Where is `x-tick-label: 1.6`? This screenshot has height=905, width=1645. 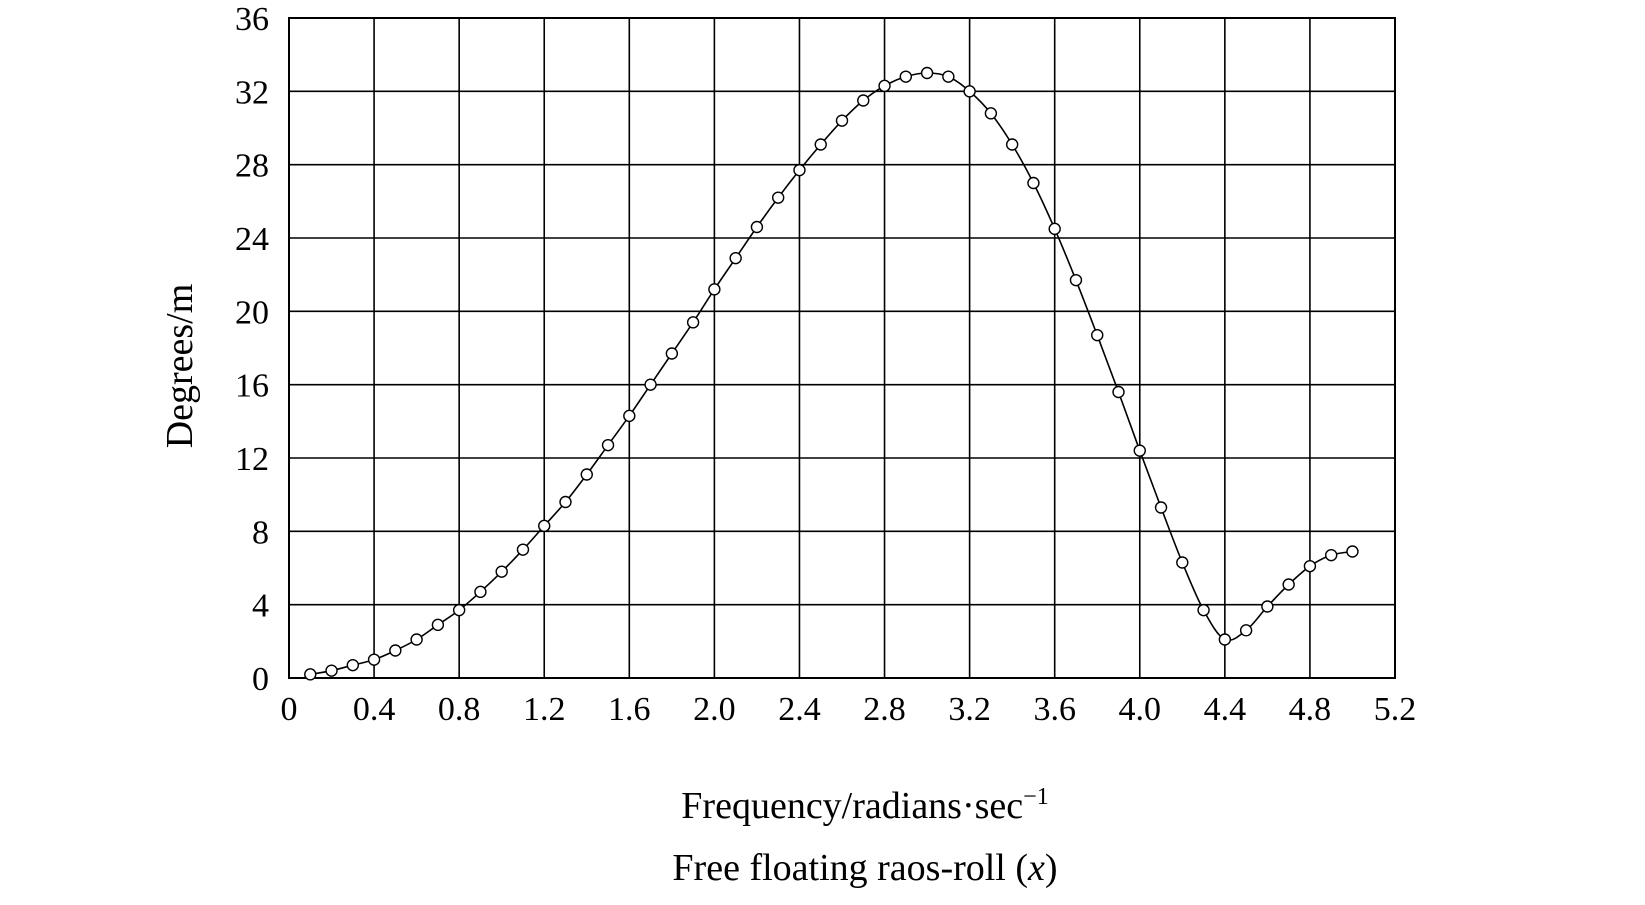 x-tick-label: 1.6 is located at coordinates (629, 709).